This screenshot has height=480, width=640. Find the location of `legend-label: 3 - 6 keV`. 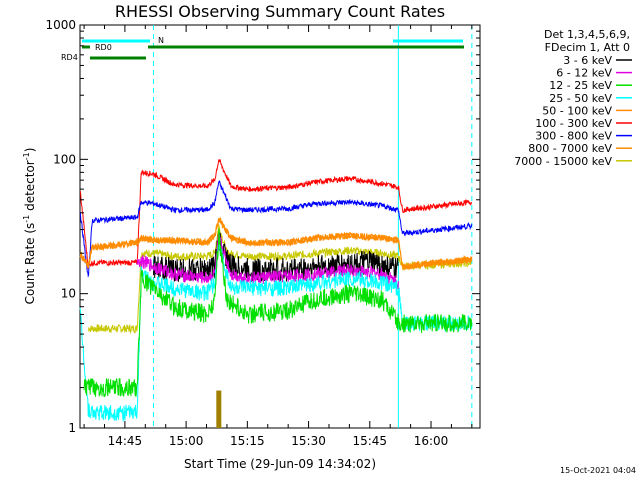

legend-label: 3 - 6 keV is located at coordinates (587, 60).